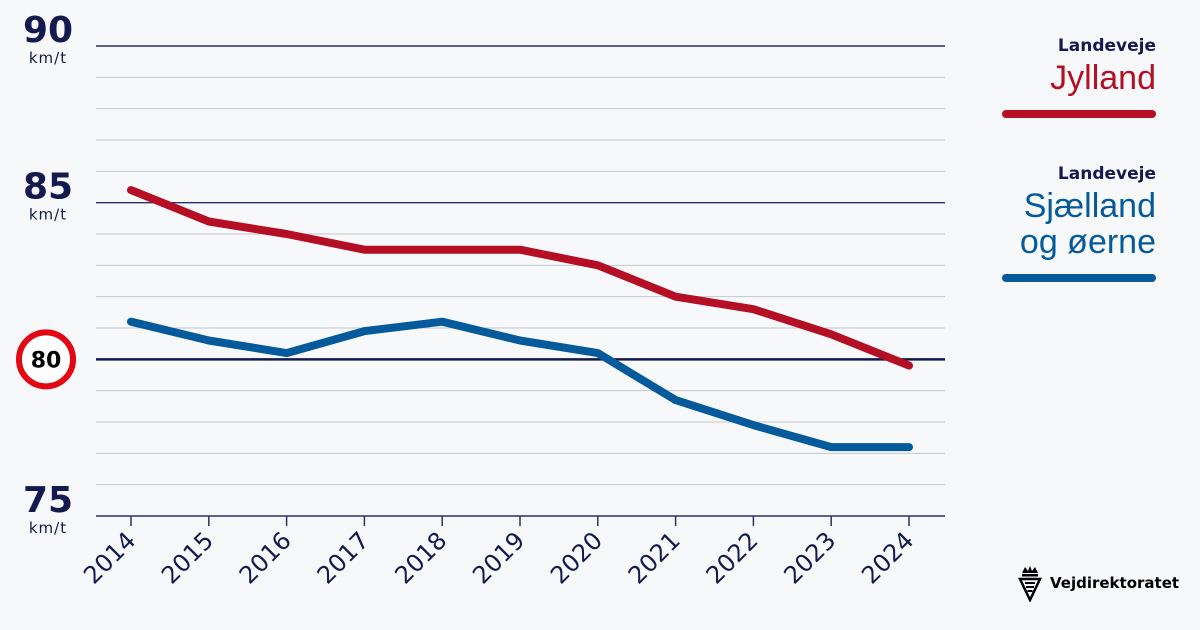 This screenshot has height=630, width=1200. What do you see at coordinates (48, 528) in the screenshot?
I see `ytick-unit-75: km/t` at bounding box center [48, 528].